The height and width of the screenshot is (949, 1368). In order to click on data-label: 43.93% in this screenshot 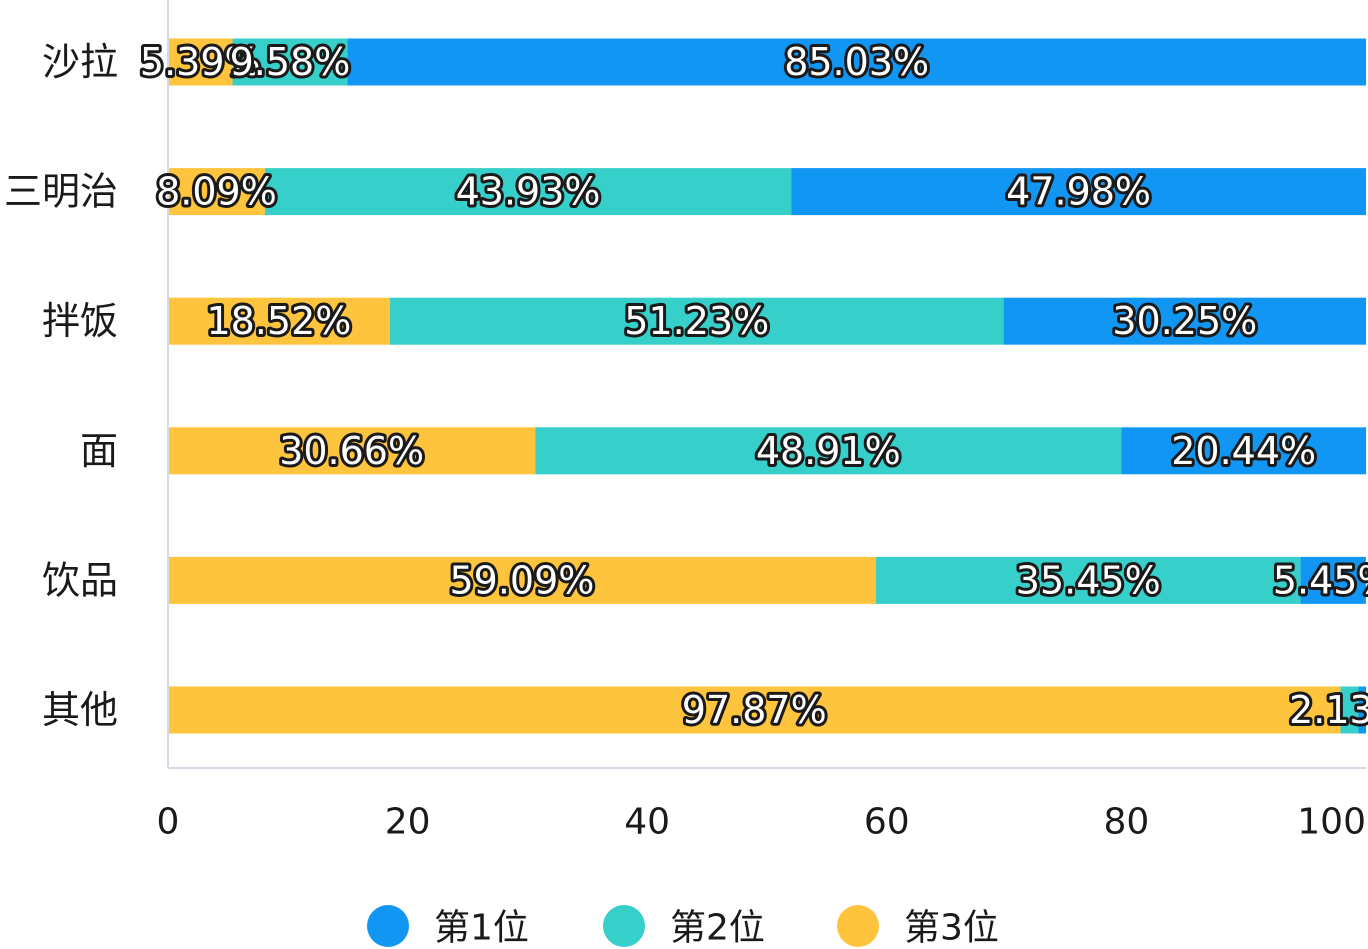, I will do `click(528, 192)`.